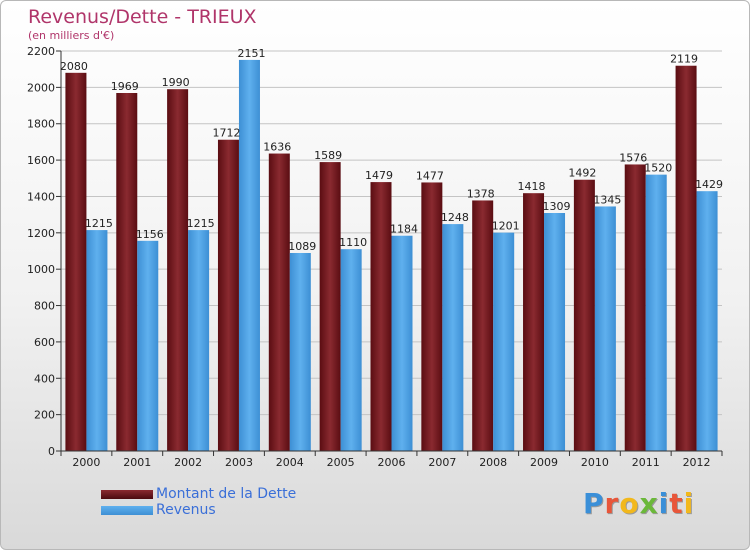  Describe the element at coordinates (697, 462) in the screenshot. I see `x-tick-label: 2012` at that location.